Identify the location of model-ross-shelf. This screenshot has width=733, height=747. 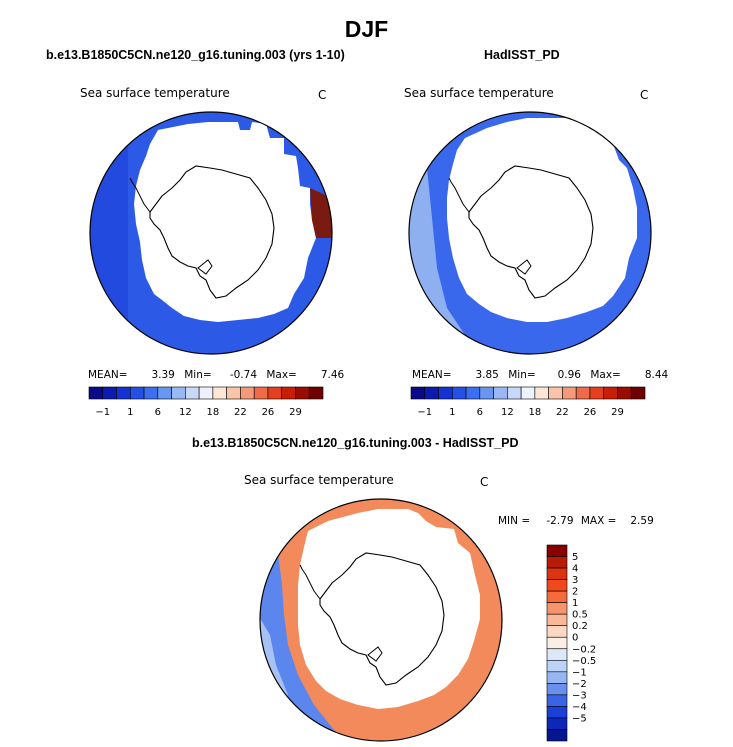
(205, 267).